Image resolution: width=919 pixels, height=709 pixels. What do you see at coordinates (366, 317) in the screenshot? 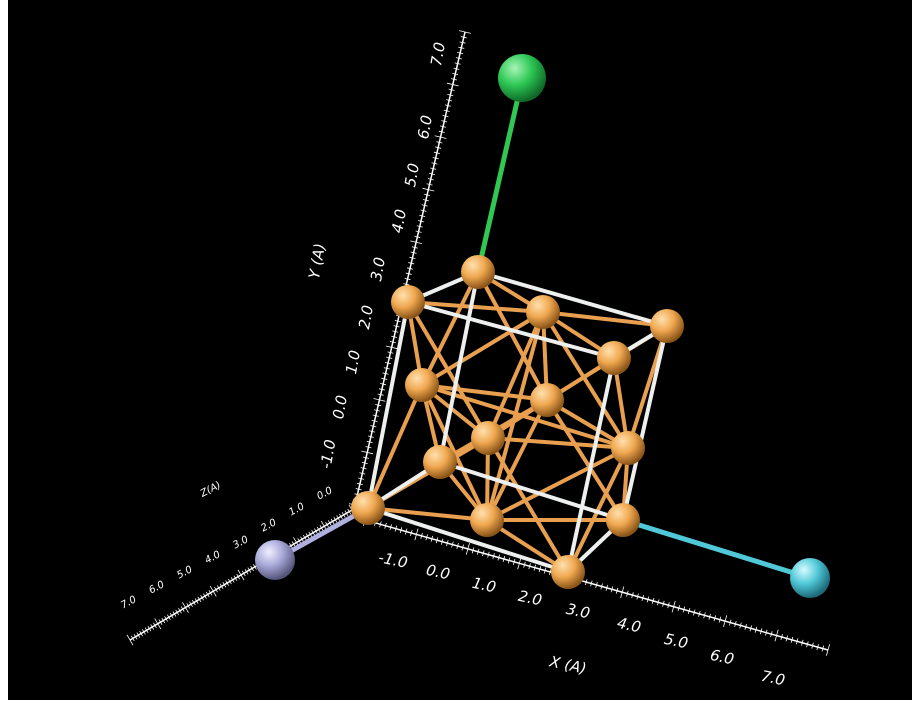
I see `tick-label: 2.0` at bounding box center [366, 317].